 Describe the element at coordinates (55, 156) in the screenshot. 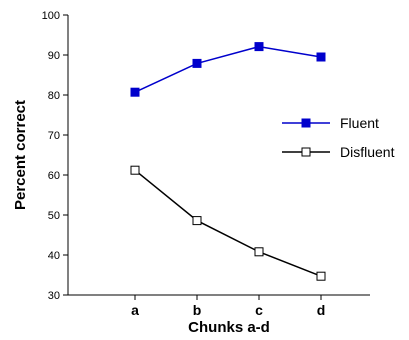

I see `y-ticks: 30 40 50 60 70 80 90 100` at that location.